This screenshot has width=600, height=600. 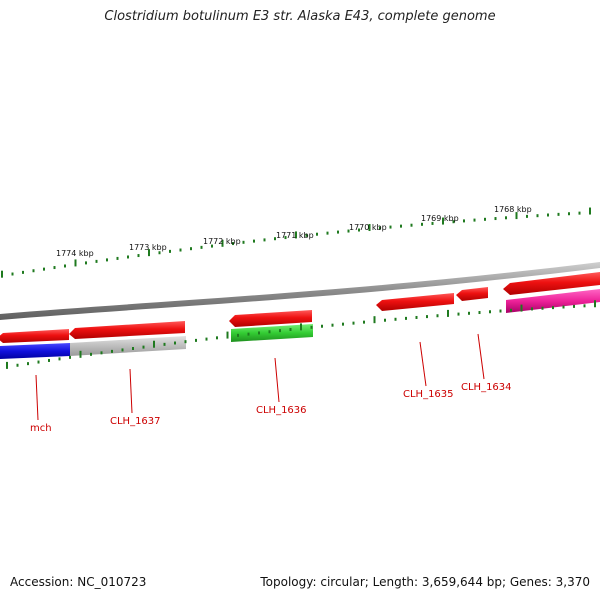 What do you see at coordinates (281, 410) in the screenshot?
I see `gene-label-clh-1636: CLH_1636` at bounding box center [281, 410].